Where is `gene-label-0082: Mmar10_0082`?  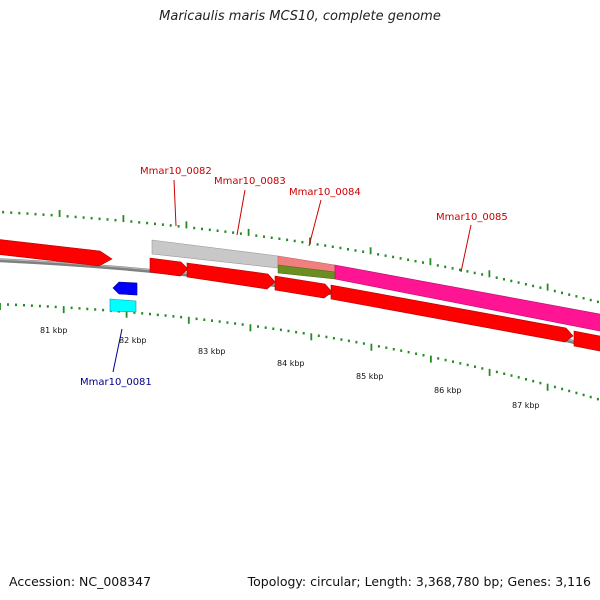
gene-label-0082: Mmar10_0082 is located at coordinates (176, 171).